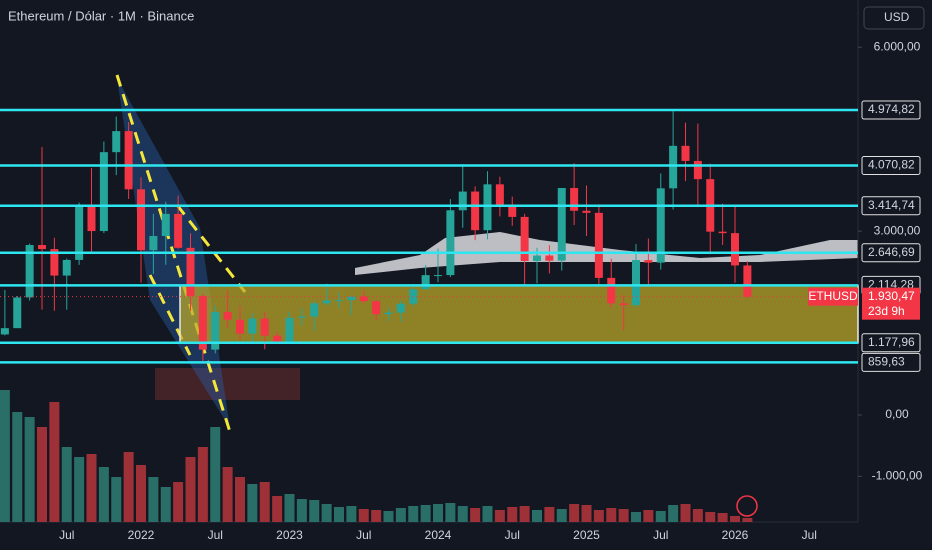 Image resolution: width=932 pixels, height=550 pixels. I want to click on y-tick-label: -1.000,00, so click(897, 476).